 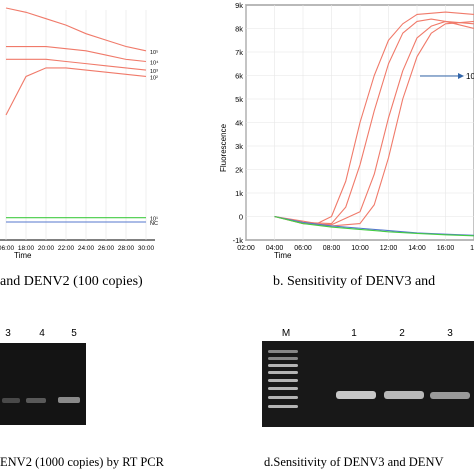 I want to click on panel-b-ytick-label: 5k, so click(x=239, y=99).